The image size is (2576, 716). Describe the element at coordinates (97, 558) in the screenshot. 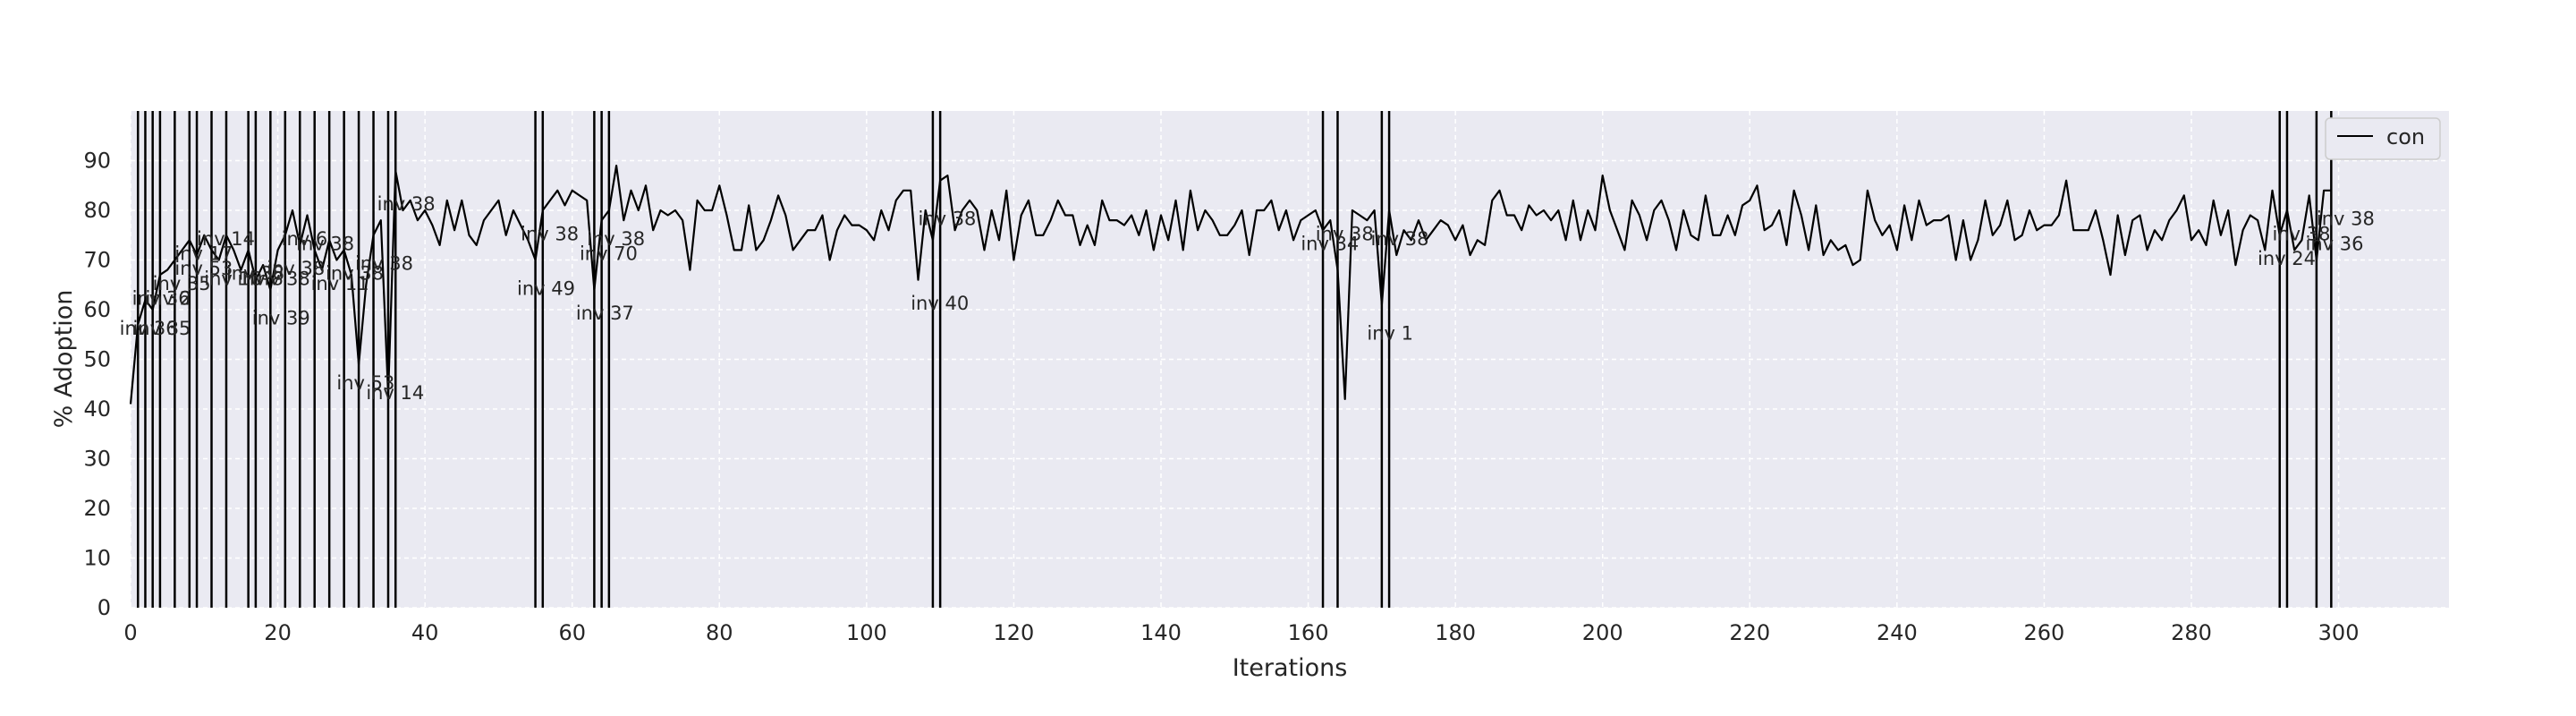

I see `y-tick-label: 10` at that location.